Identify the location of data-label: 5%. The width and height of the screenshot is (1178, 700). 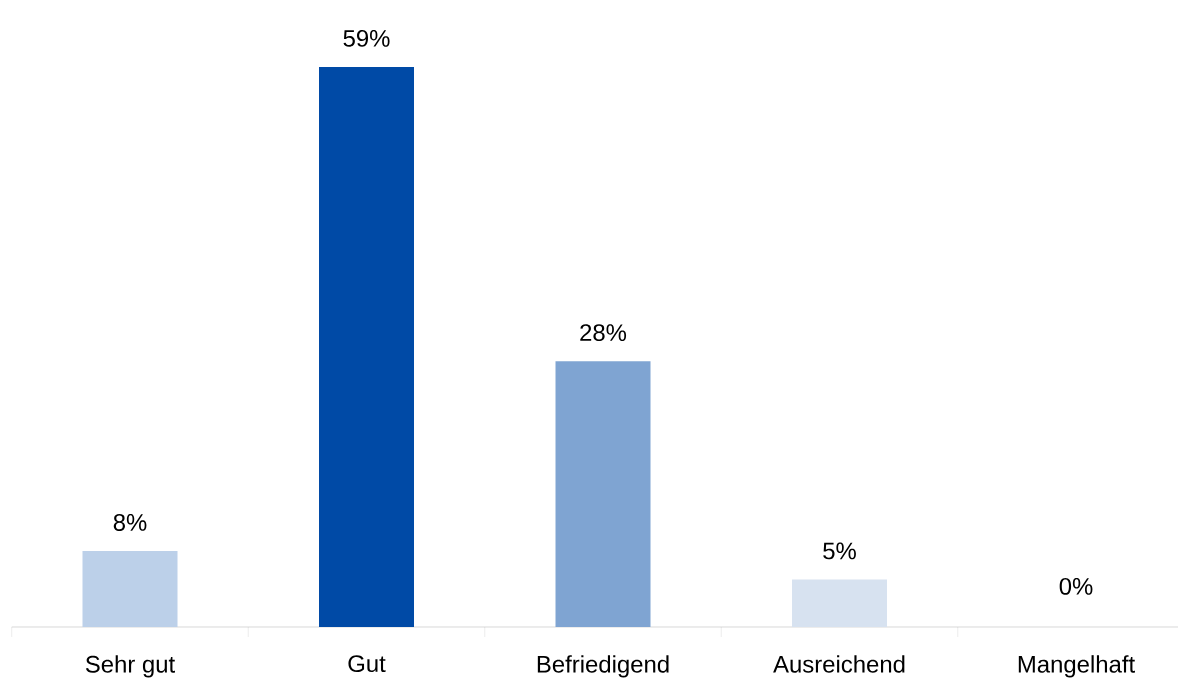
(839, 551).